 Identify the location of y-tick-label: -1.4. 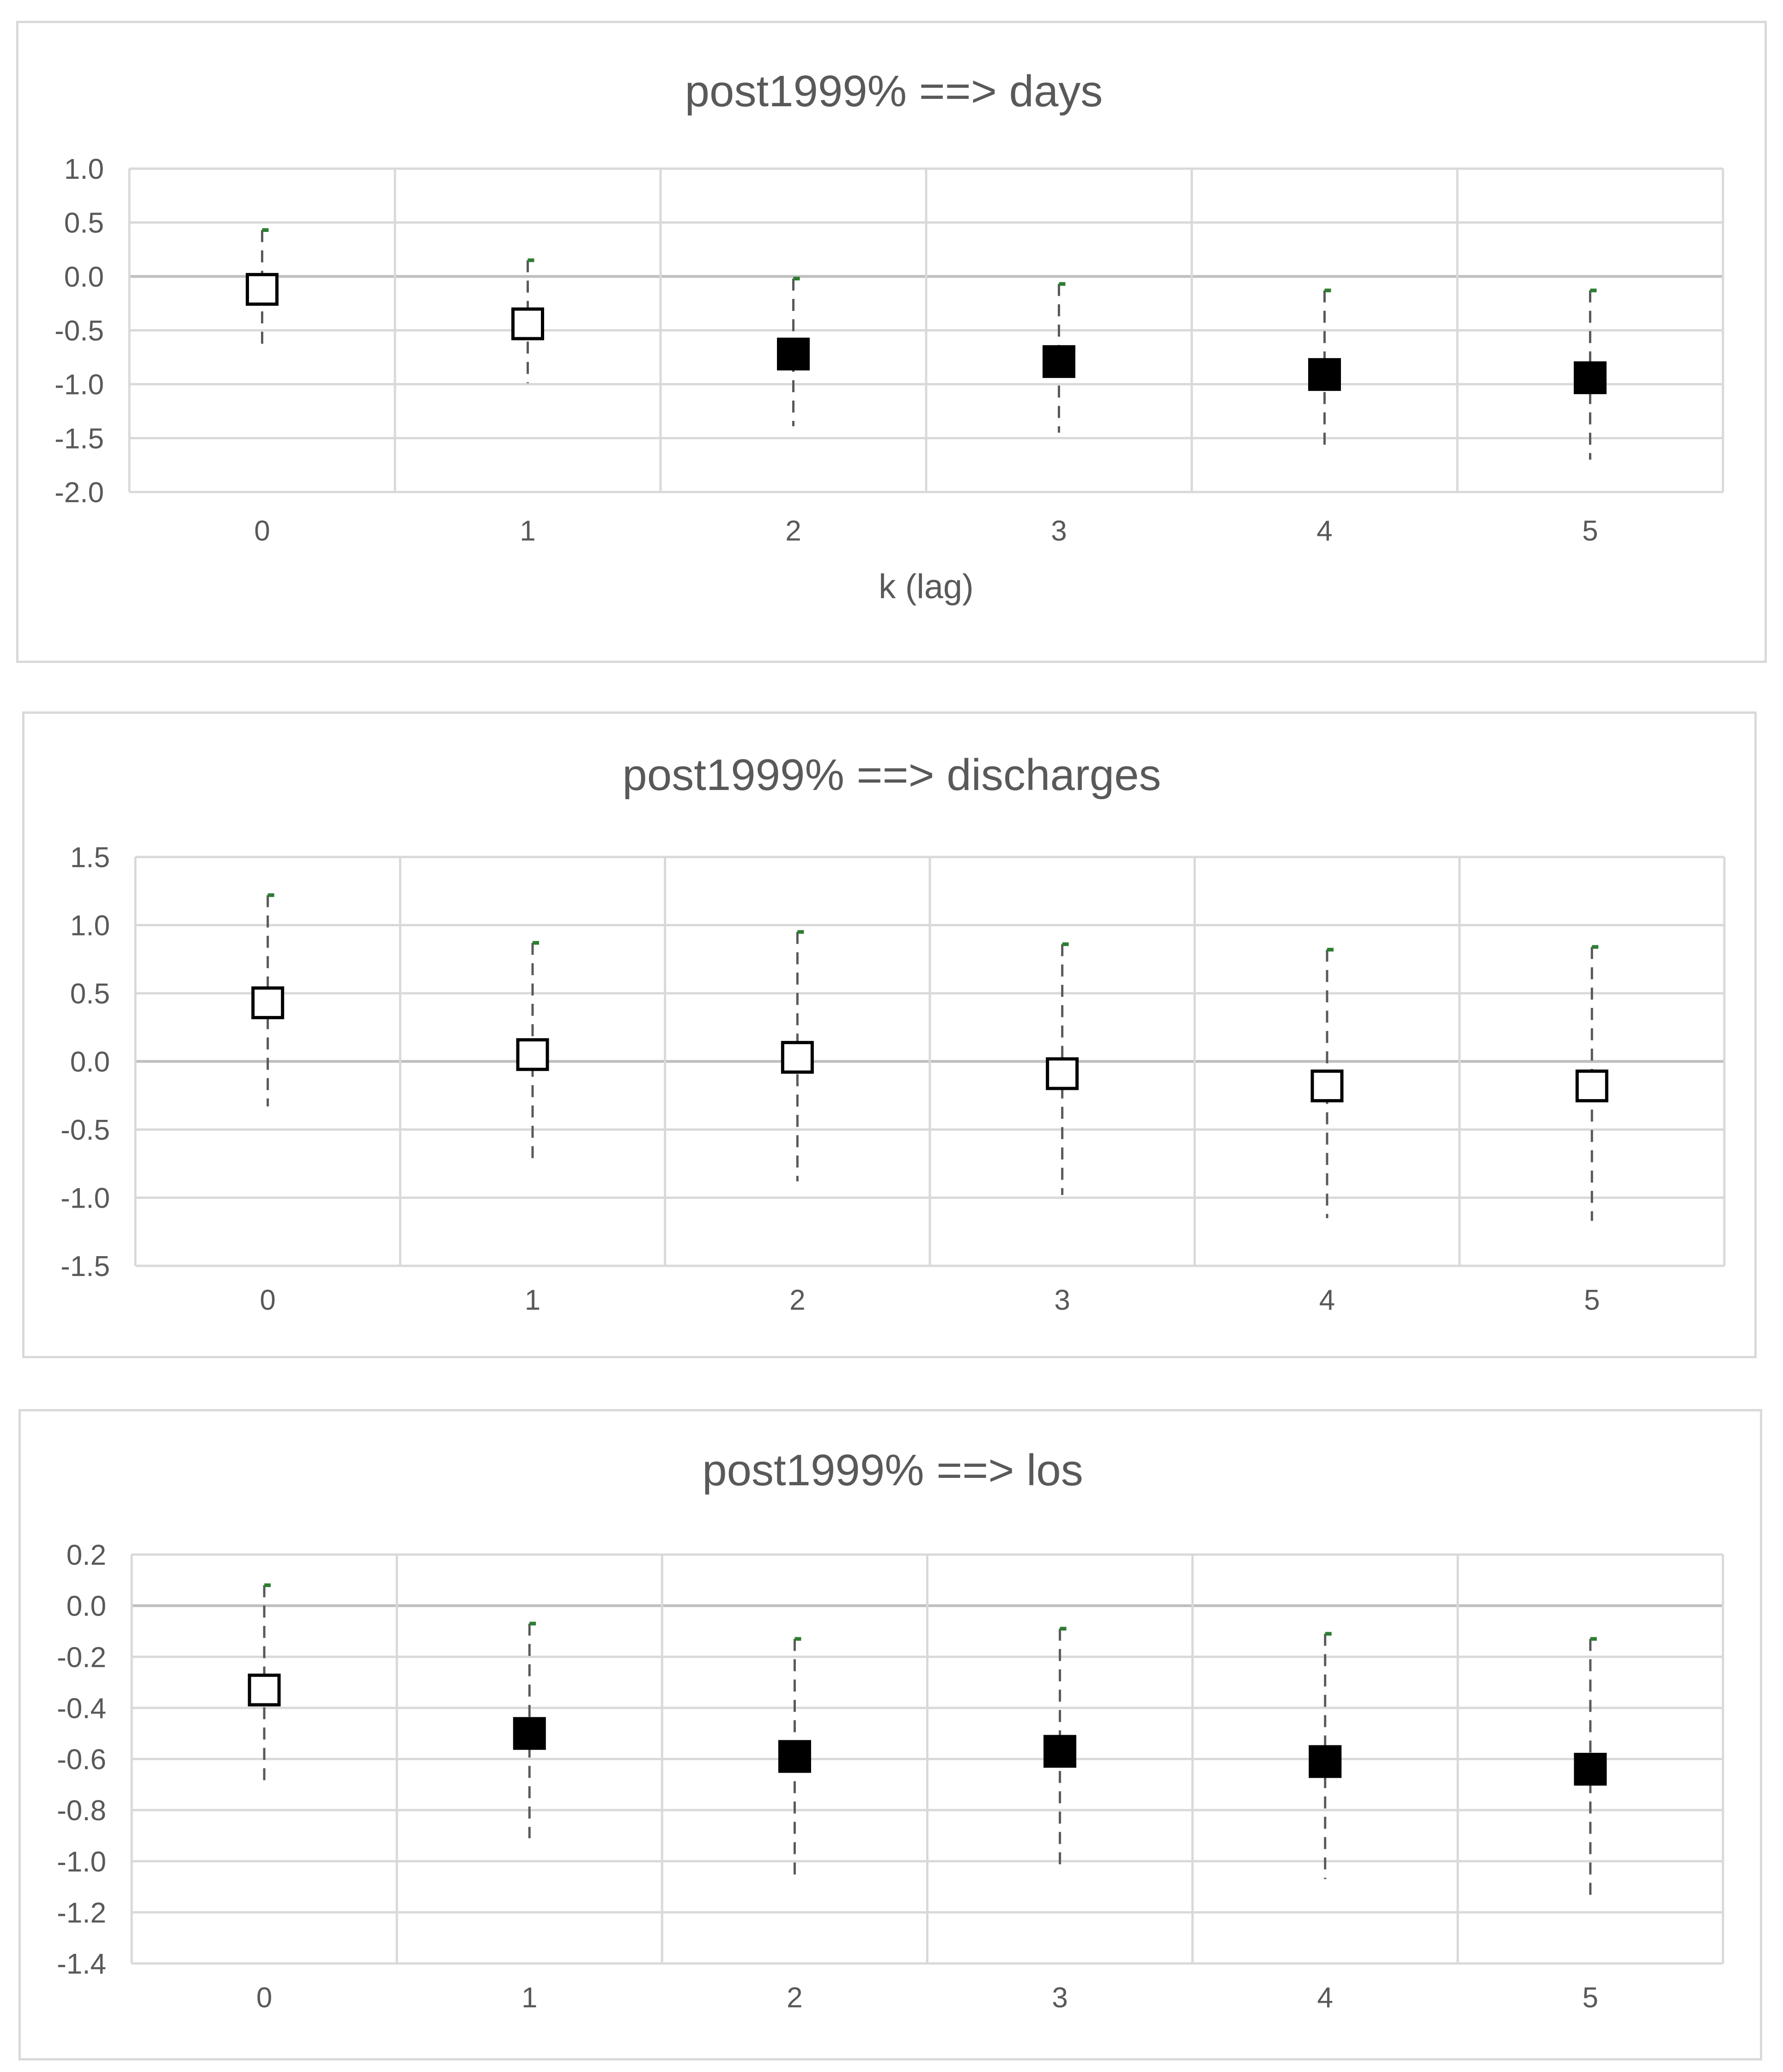
(81, 1964).